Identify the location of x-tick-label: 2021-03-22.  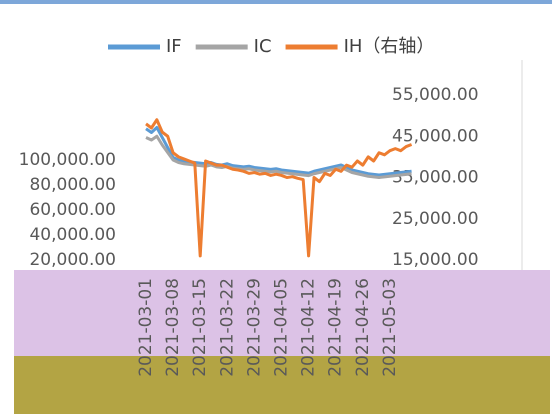
(227, 327).